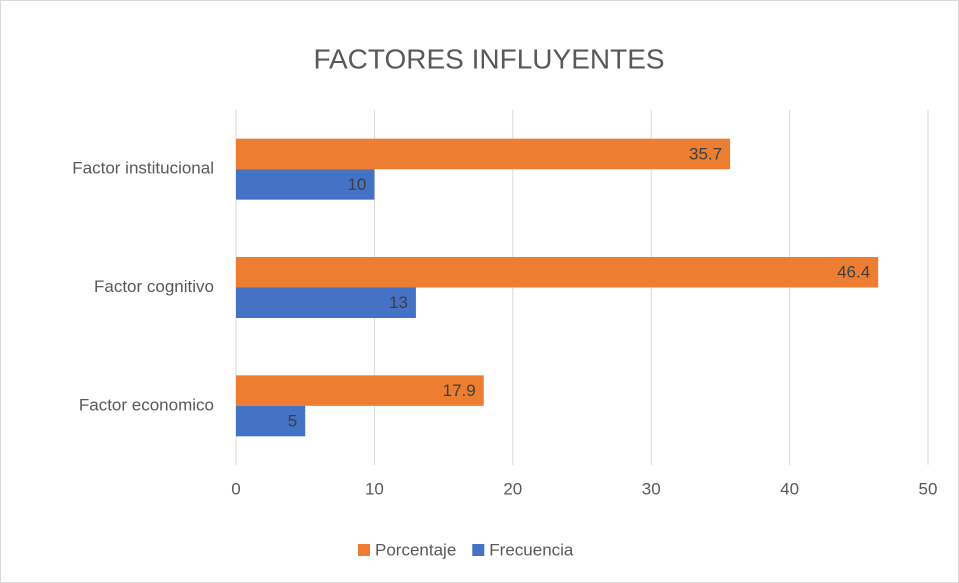 The image size is (959, 583). Describe the element at coordinates (651, 488) in the screenshot. I see `x-tick-label: 30` at that location.